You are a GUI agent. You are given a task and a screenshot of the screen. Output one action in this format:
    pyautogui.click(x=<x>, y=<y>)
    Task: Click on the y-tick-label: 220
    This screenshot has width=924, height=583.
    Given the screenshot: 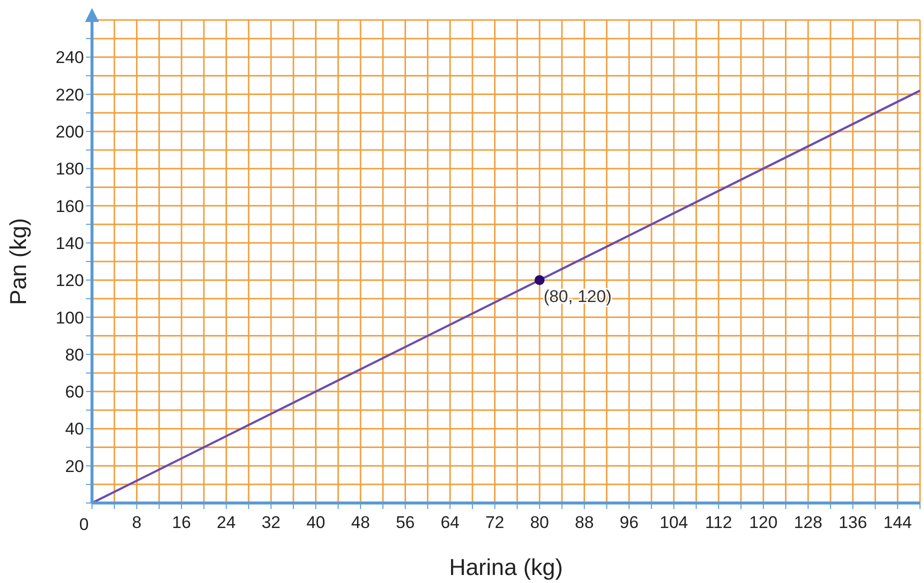 What is the action you would take?
    pyautogui.click(x=70, y=94)
    